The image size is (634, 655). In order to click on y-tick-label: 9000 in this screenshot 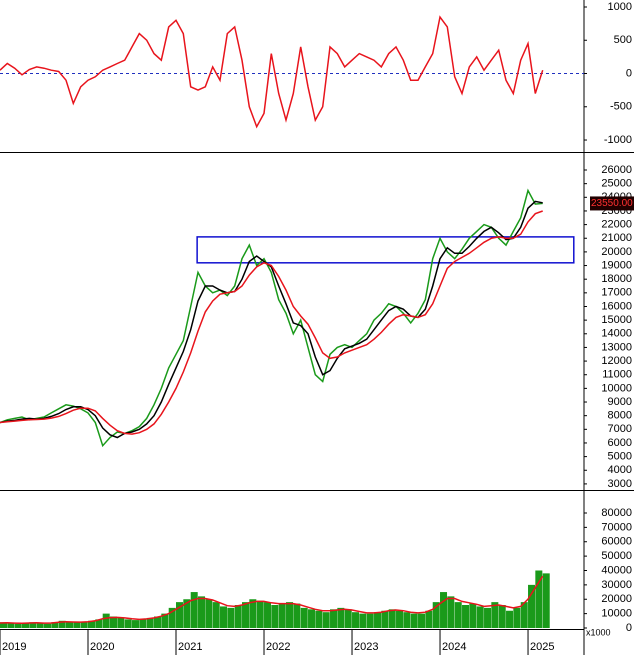, I will do `click(620, 402)`.